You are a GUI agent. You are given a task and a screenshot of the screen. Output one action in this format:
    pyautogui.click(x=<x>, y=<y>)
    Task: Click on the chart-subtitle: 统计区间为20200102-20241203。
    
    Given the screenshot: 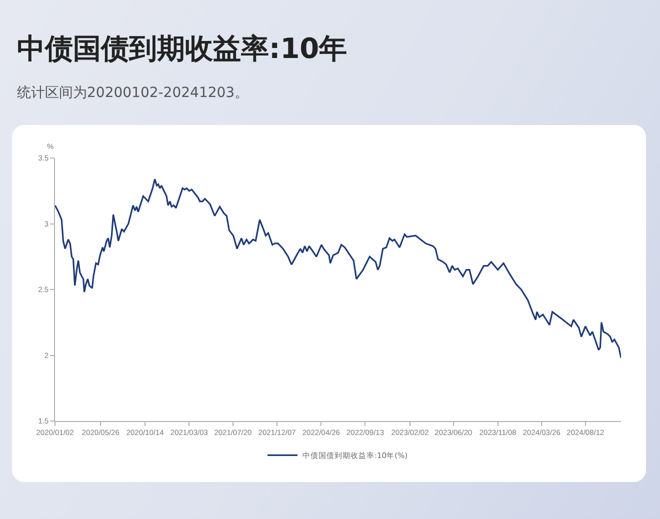 What is the action you would take?
    pyautogui.click(x=133, y=93)
    